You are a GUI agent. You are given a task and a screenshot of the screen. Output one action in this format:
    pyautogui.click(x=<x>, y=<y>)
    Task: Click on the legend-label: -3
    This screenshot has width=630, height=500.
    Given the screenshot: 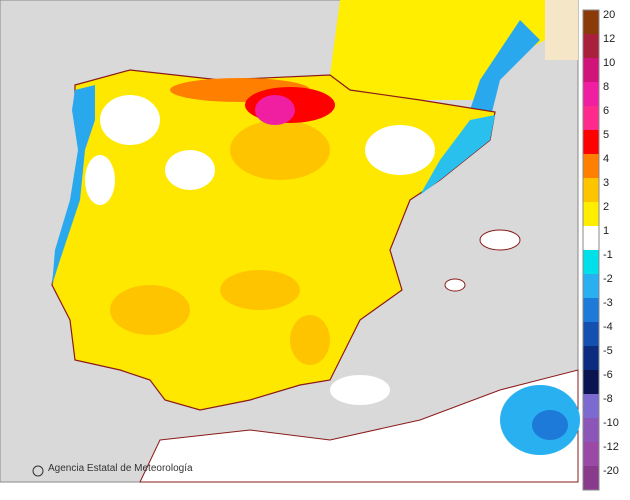 What is the action you would take?
    pyautogui.click(x=608, y=303)
    